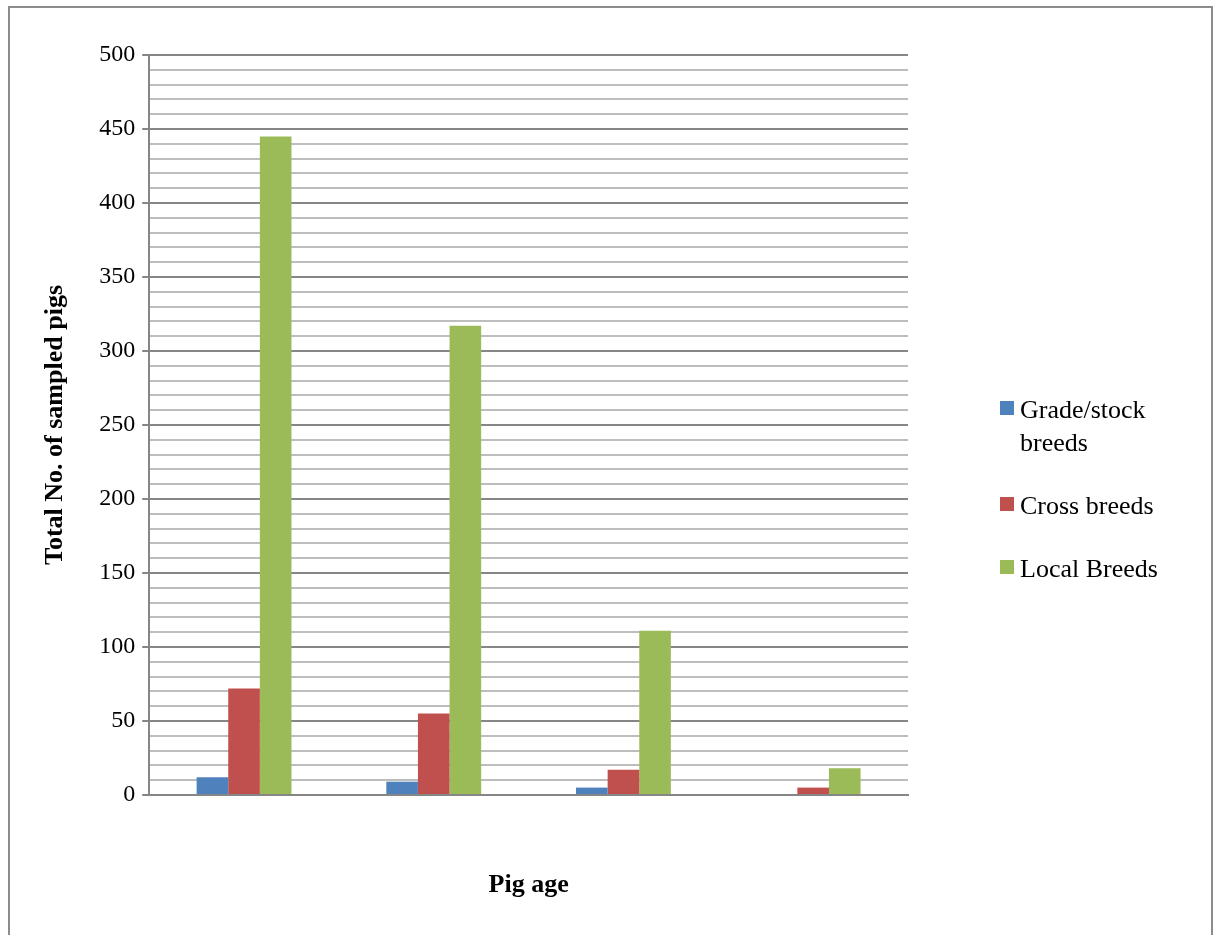  Describe the element at coordinates (117, 497) in the screenshot. I see `y-tick-label: 200` at that location.